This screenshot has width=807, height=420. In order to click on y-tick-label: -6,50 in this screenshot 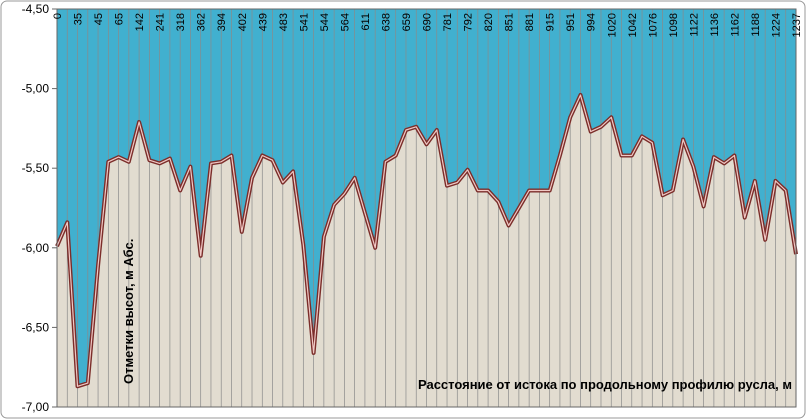, I will do `click(36, 327)`.